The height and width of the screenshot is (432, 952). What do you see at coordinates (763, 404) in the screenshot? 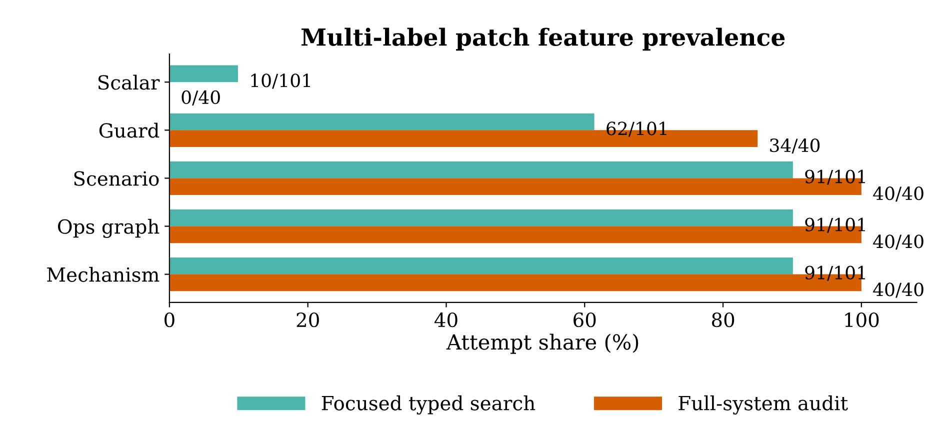
I see `legend-label: Full-system audit` at bounding box center [763, 404].